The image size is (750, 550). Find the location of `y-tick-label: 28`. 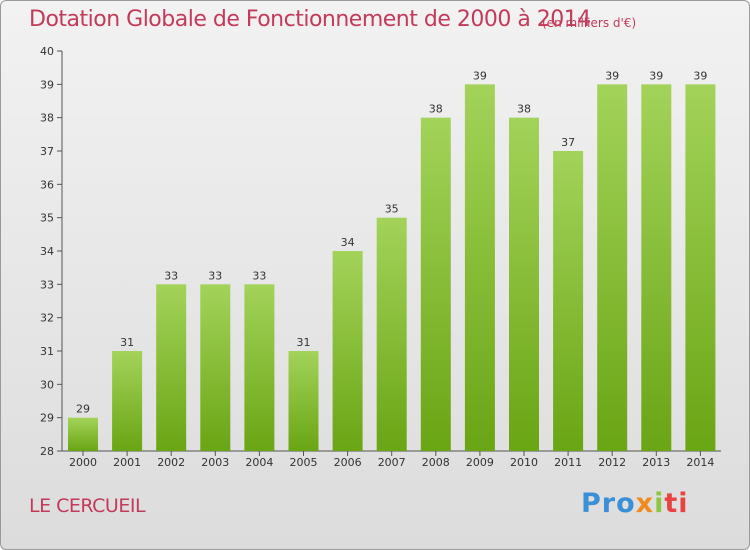

y-tick-label: 28 is located at coordinates (47, 451).